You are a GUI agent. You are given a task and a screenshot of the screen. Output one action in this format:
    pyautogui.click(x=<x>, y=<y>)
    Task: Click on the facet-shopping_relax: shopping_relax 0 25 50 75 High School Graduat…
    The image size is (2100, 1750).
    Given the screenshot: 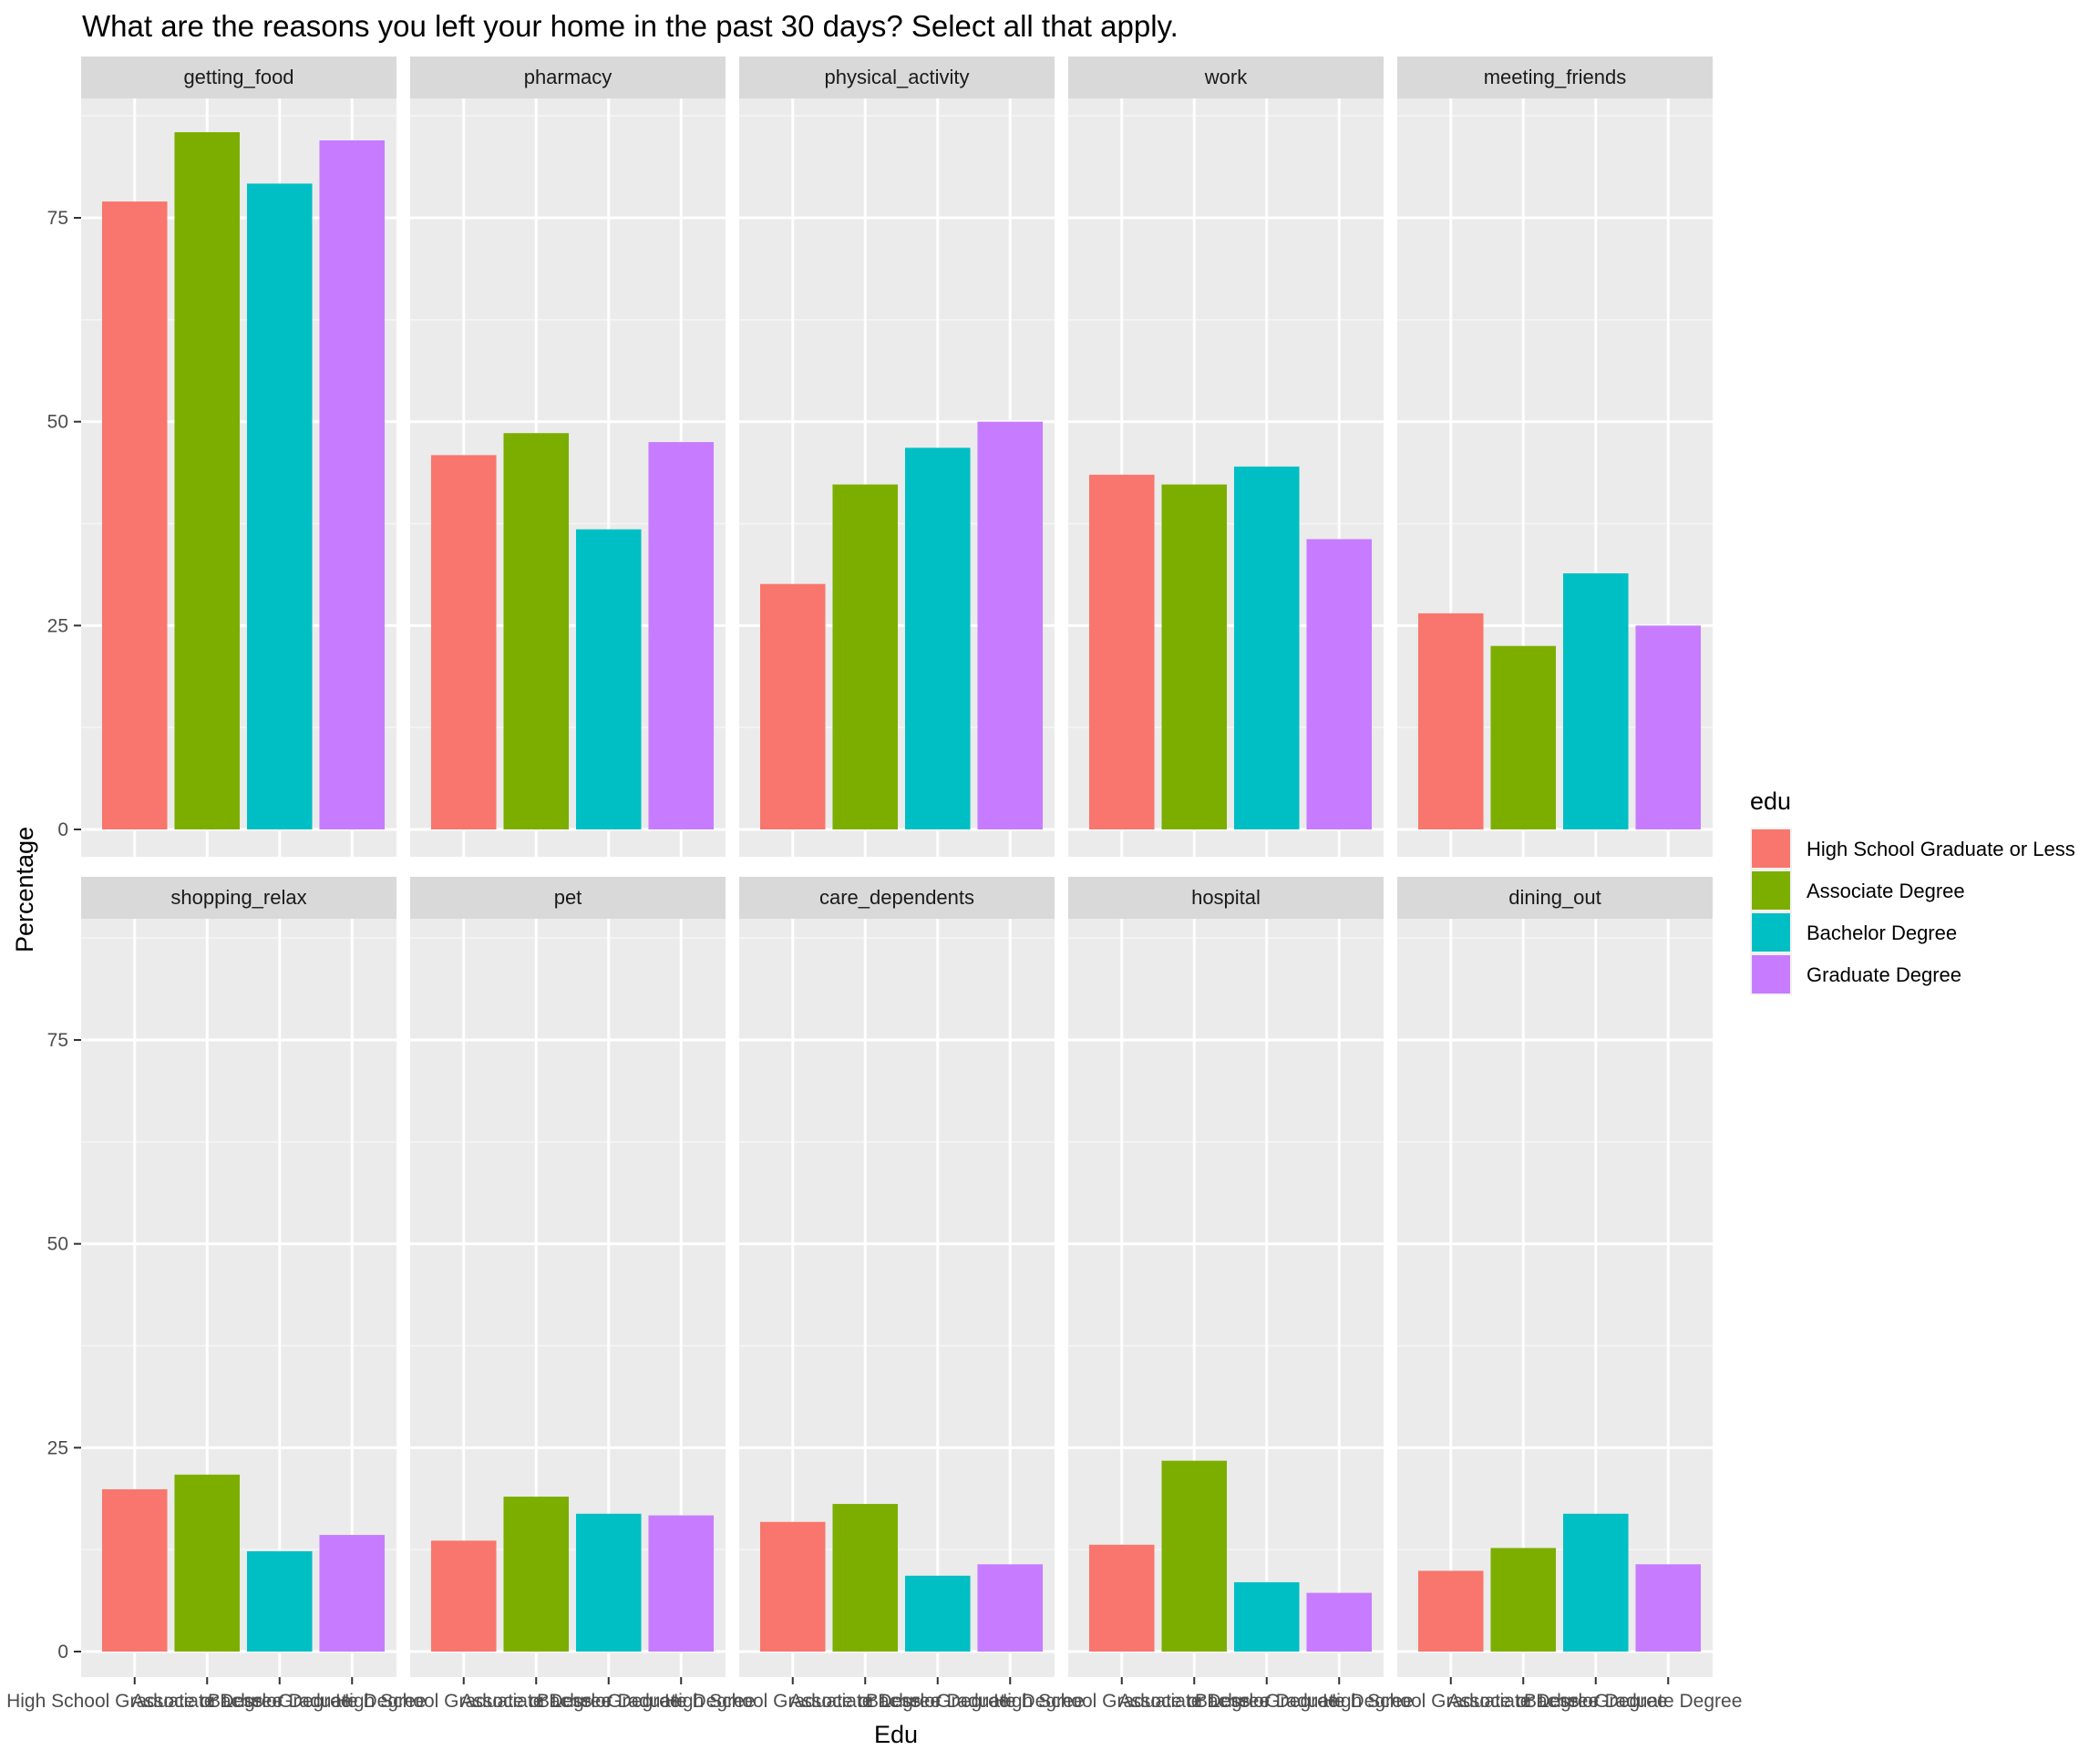 What is the action you would take?
    pyautogui.click(x=216, y=1295)
    